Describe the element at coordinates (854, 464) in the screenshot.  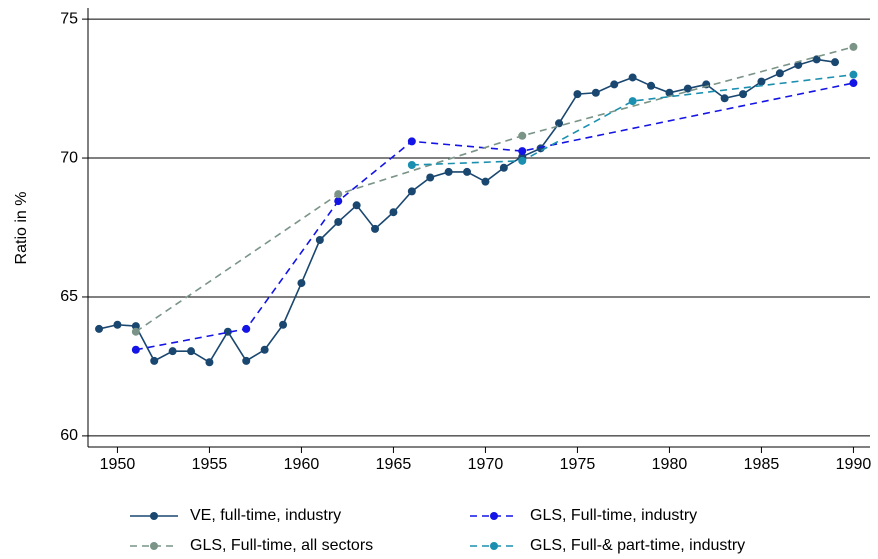
I see `x-tick-label: 1990` at that location.